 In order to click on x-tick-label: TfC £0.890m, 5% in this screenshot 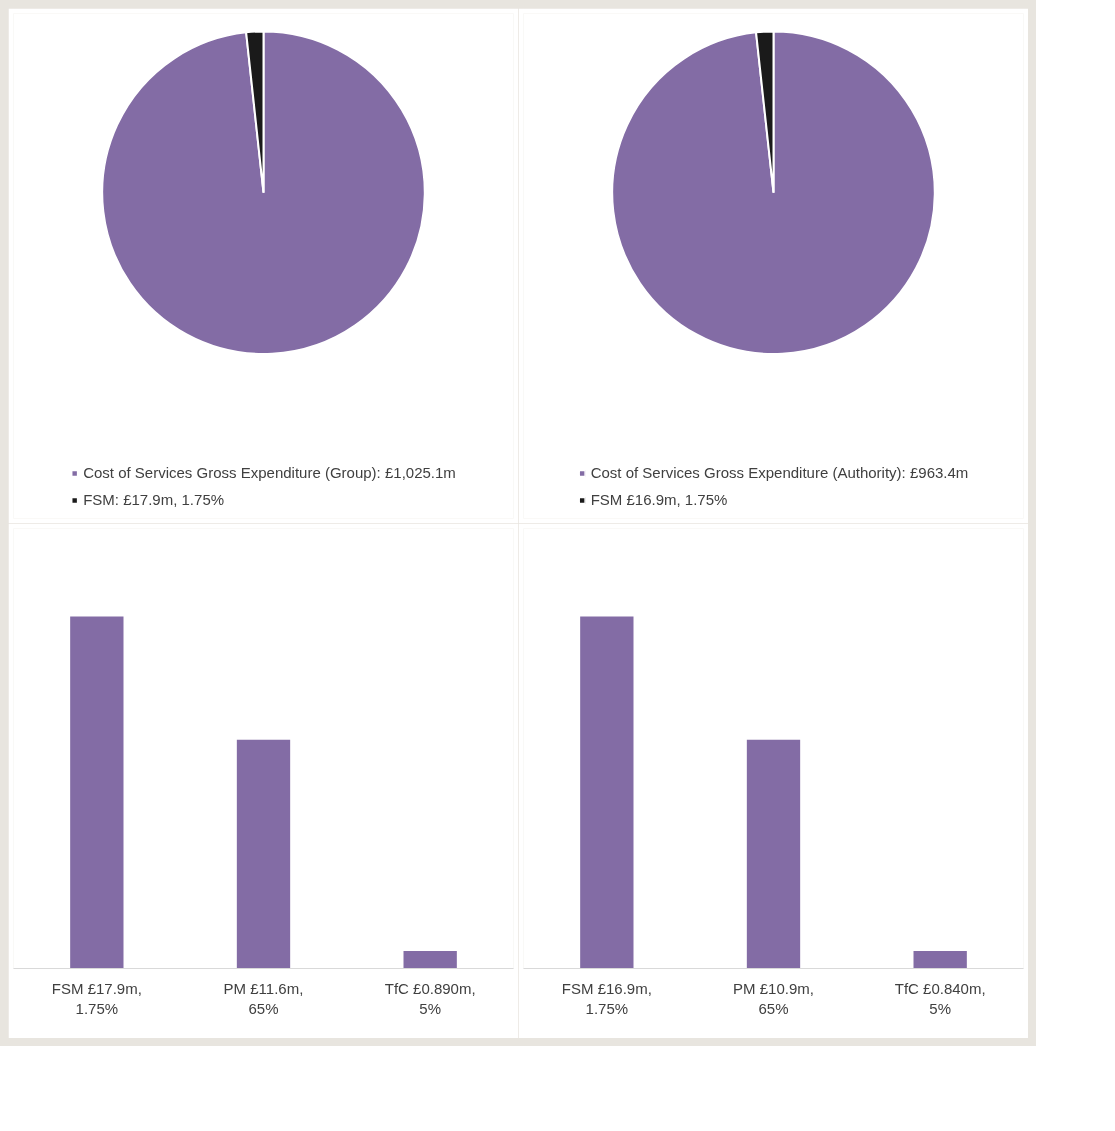, I will do `click(430, 998)`.